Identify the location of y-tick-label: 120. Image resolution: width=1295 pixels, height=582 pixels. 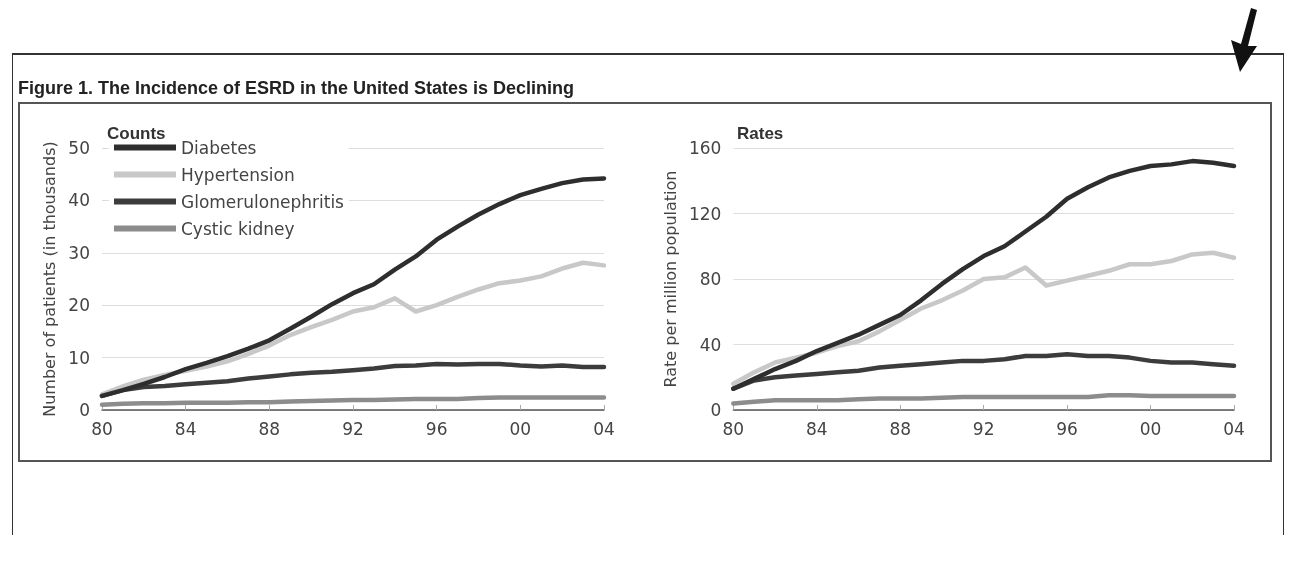
(705, 213).